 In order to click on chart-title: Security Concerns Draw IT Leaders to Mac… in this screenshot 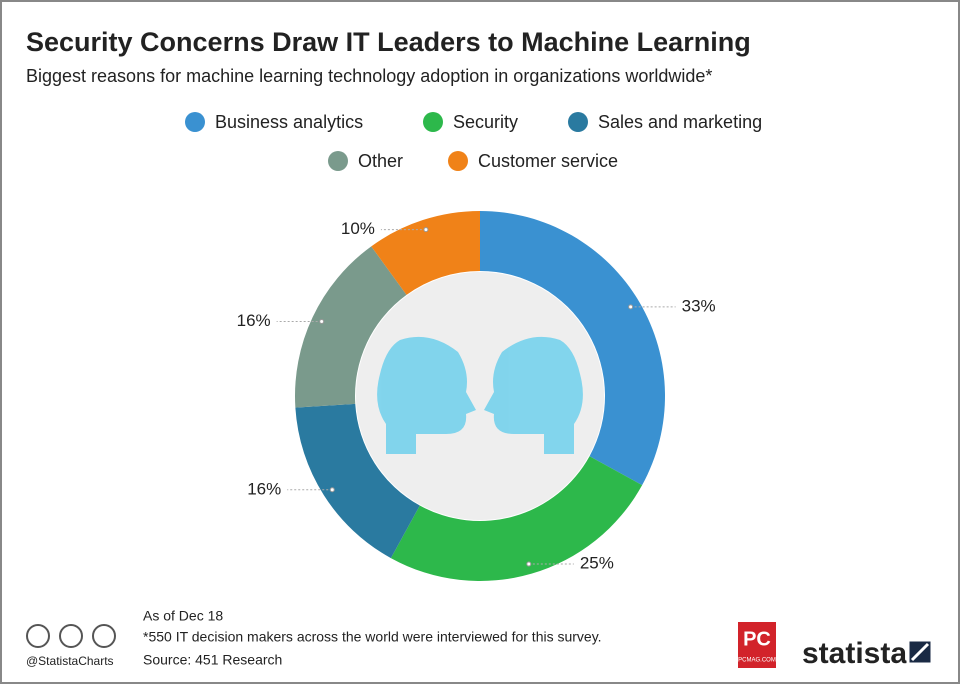, I will do `click(388, 42)`.